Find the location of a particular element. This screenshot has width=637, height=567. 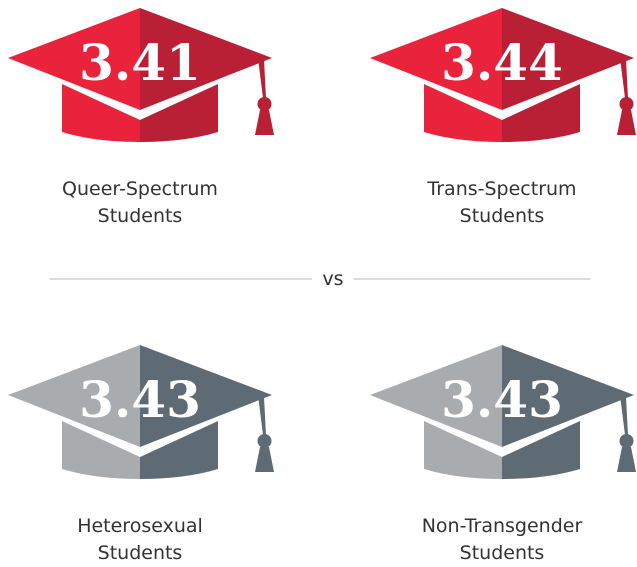

label: Queer-Spectrum is located at coordinates (140, 189).